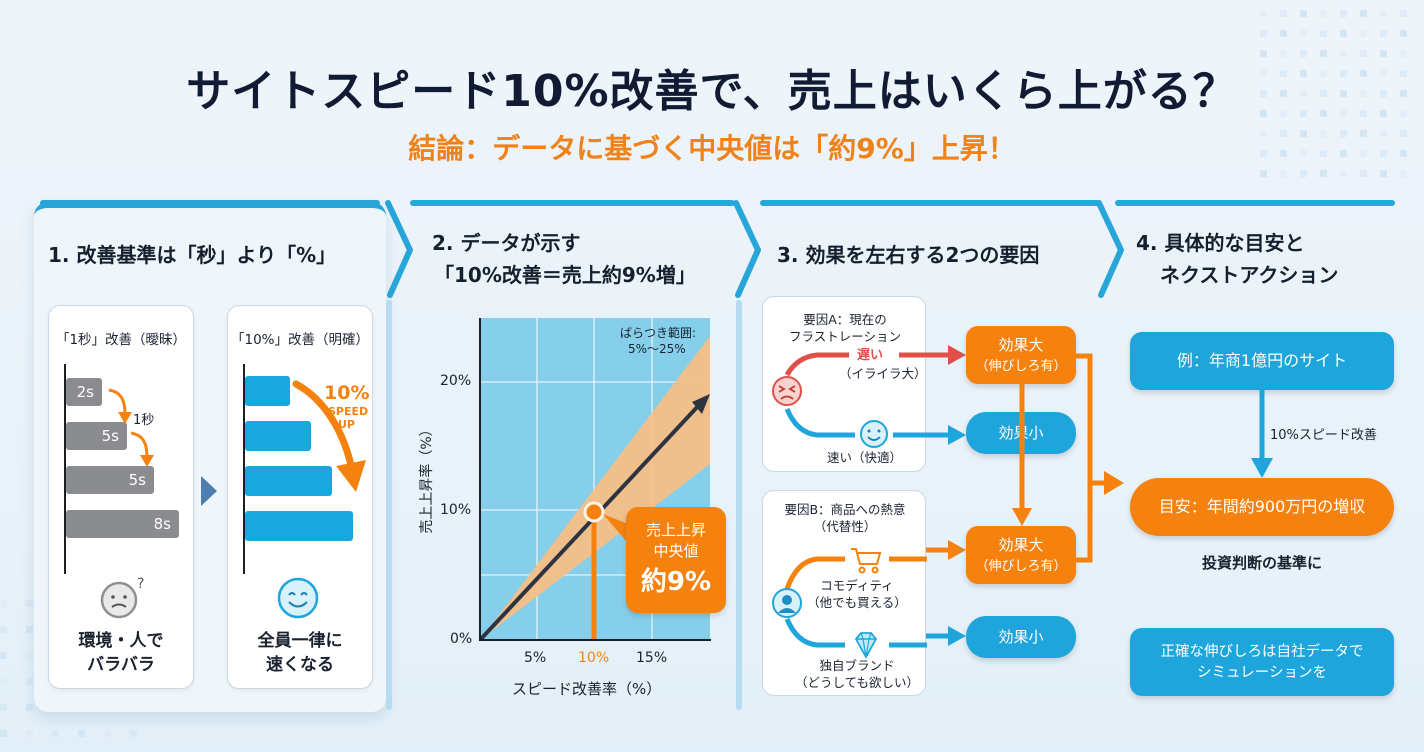 Image resolution: width=1424 pixels, height=752 pixels. I want to click on speedup-percent: 10%, so click(347, 393).